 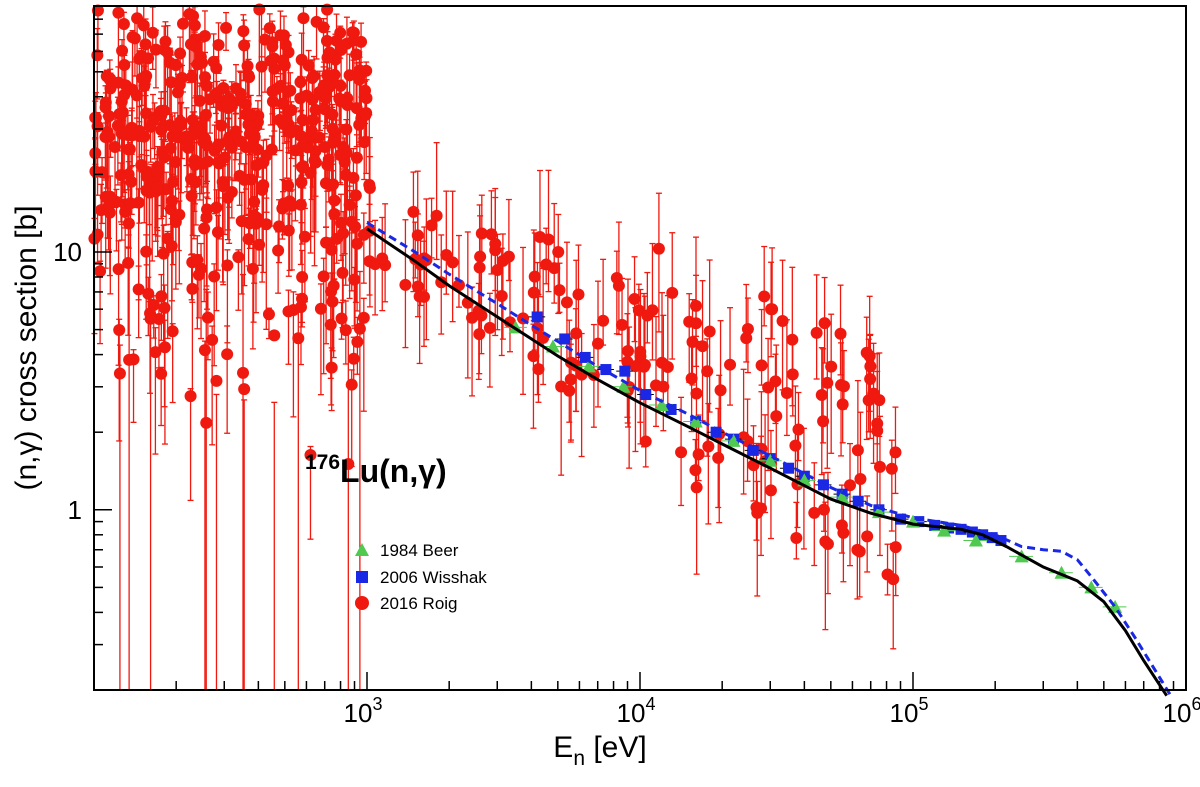 What do you see at coordinates (661, 404) in the screenshot?
I see `beer-point` at bounding box center [661, 404].